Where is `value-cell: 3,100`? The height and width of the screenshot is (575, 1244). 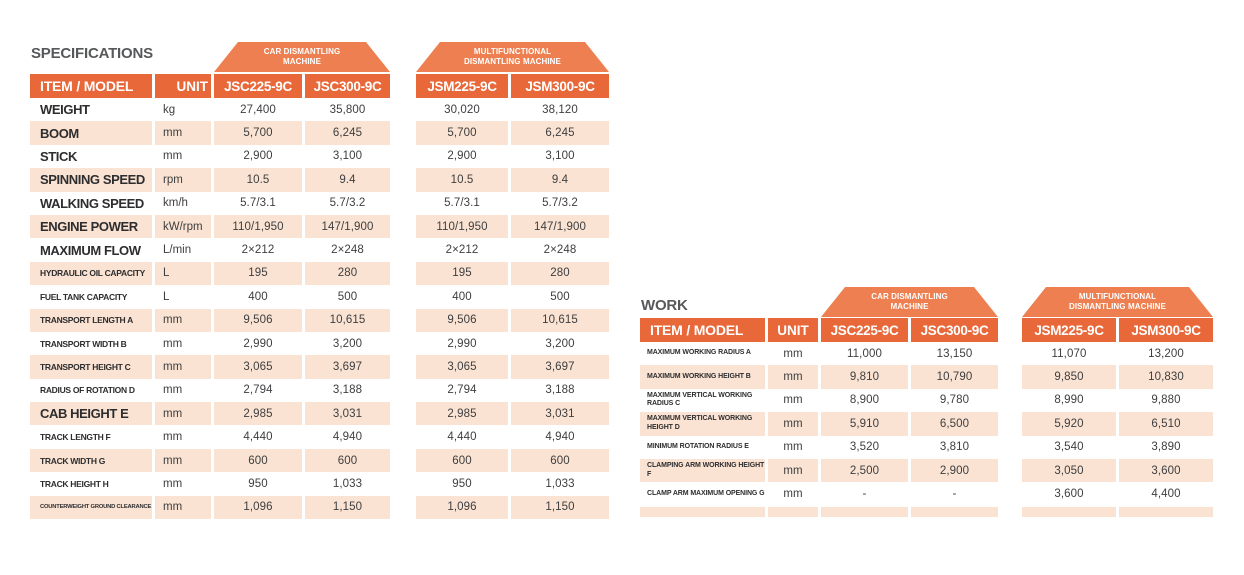
value-cell: 3,100 is located at coordinates (347, 156).